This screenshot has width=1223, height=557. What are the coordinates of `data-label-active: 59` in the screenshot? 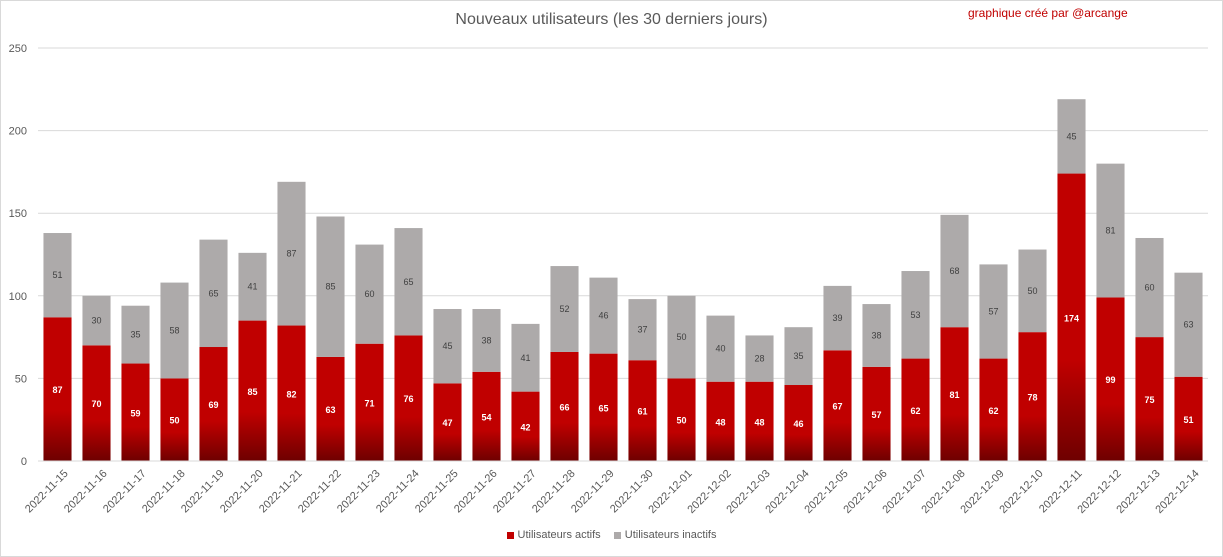 It's located at (135, 413).